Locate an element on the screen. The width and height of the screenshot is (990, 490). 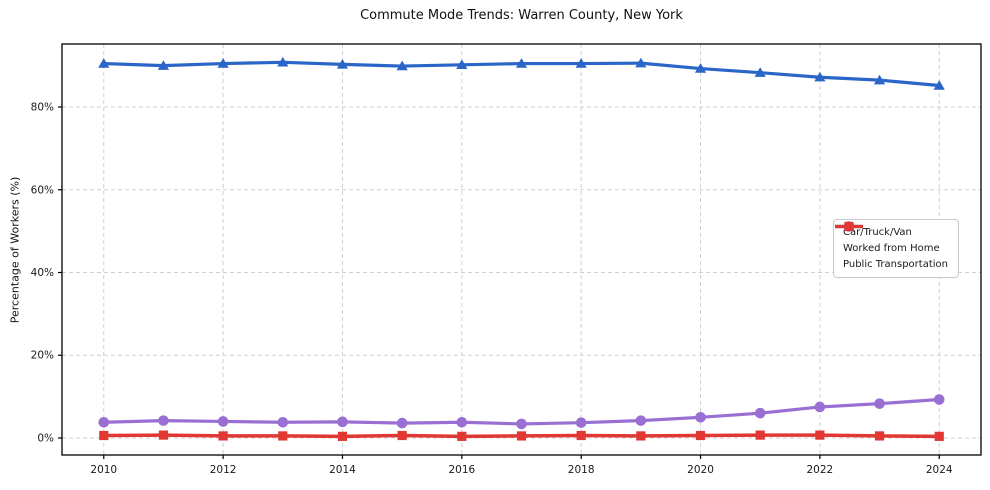
y-tick-label: 40% is located at coordinates (42, 273).